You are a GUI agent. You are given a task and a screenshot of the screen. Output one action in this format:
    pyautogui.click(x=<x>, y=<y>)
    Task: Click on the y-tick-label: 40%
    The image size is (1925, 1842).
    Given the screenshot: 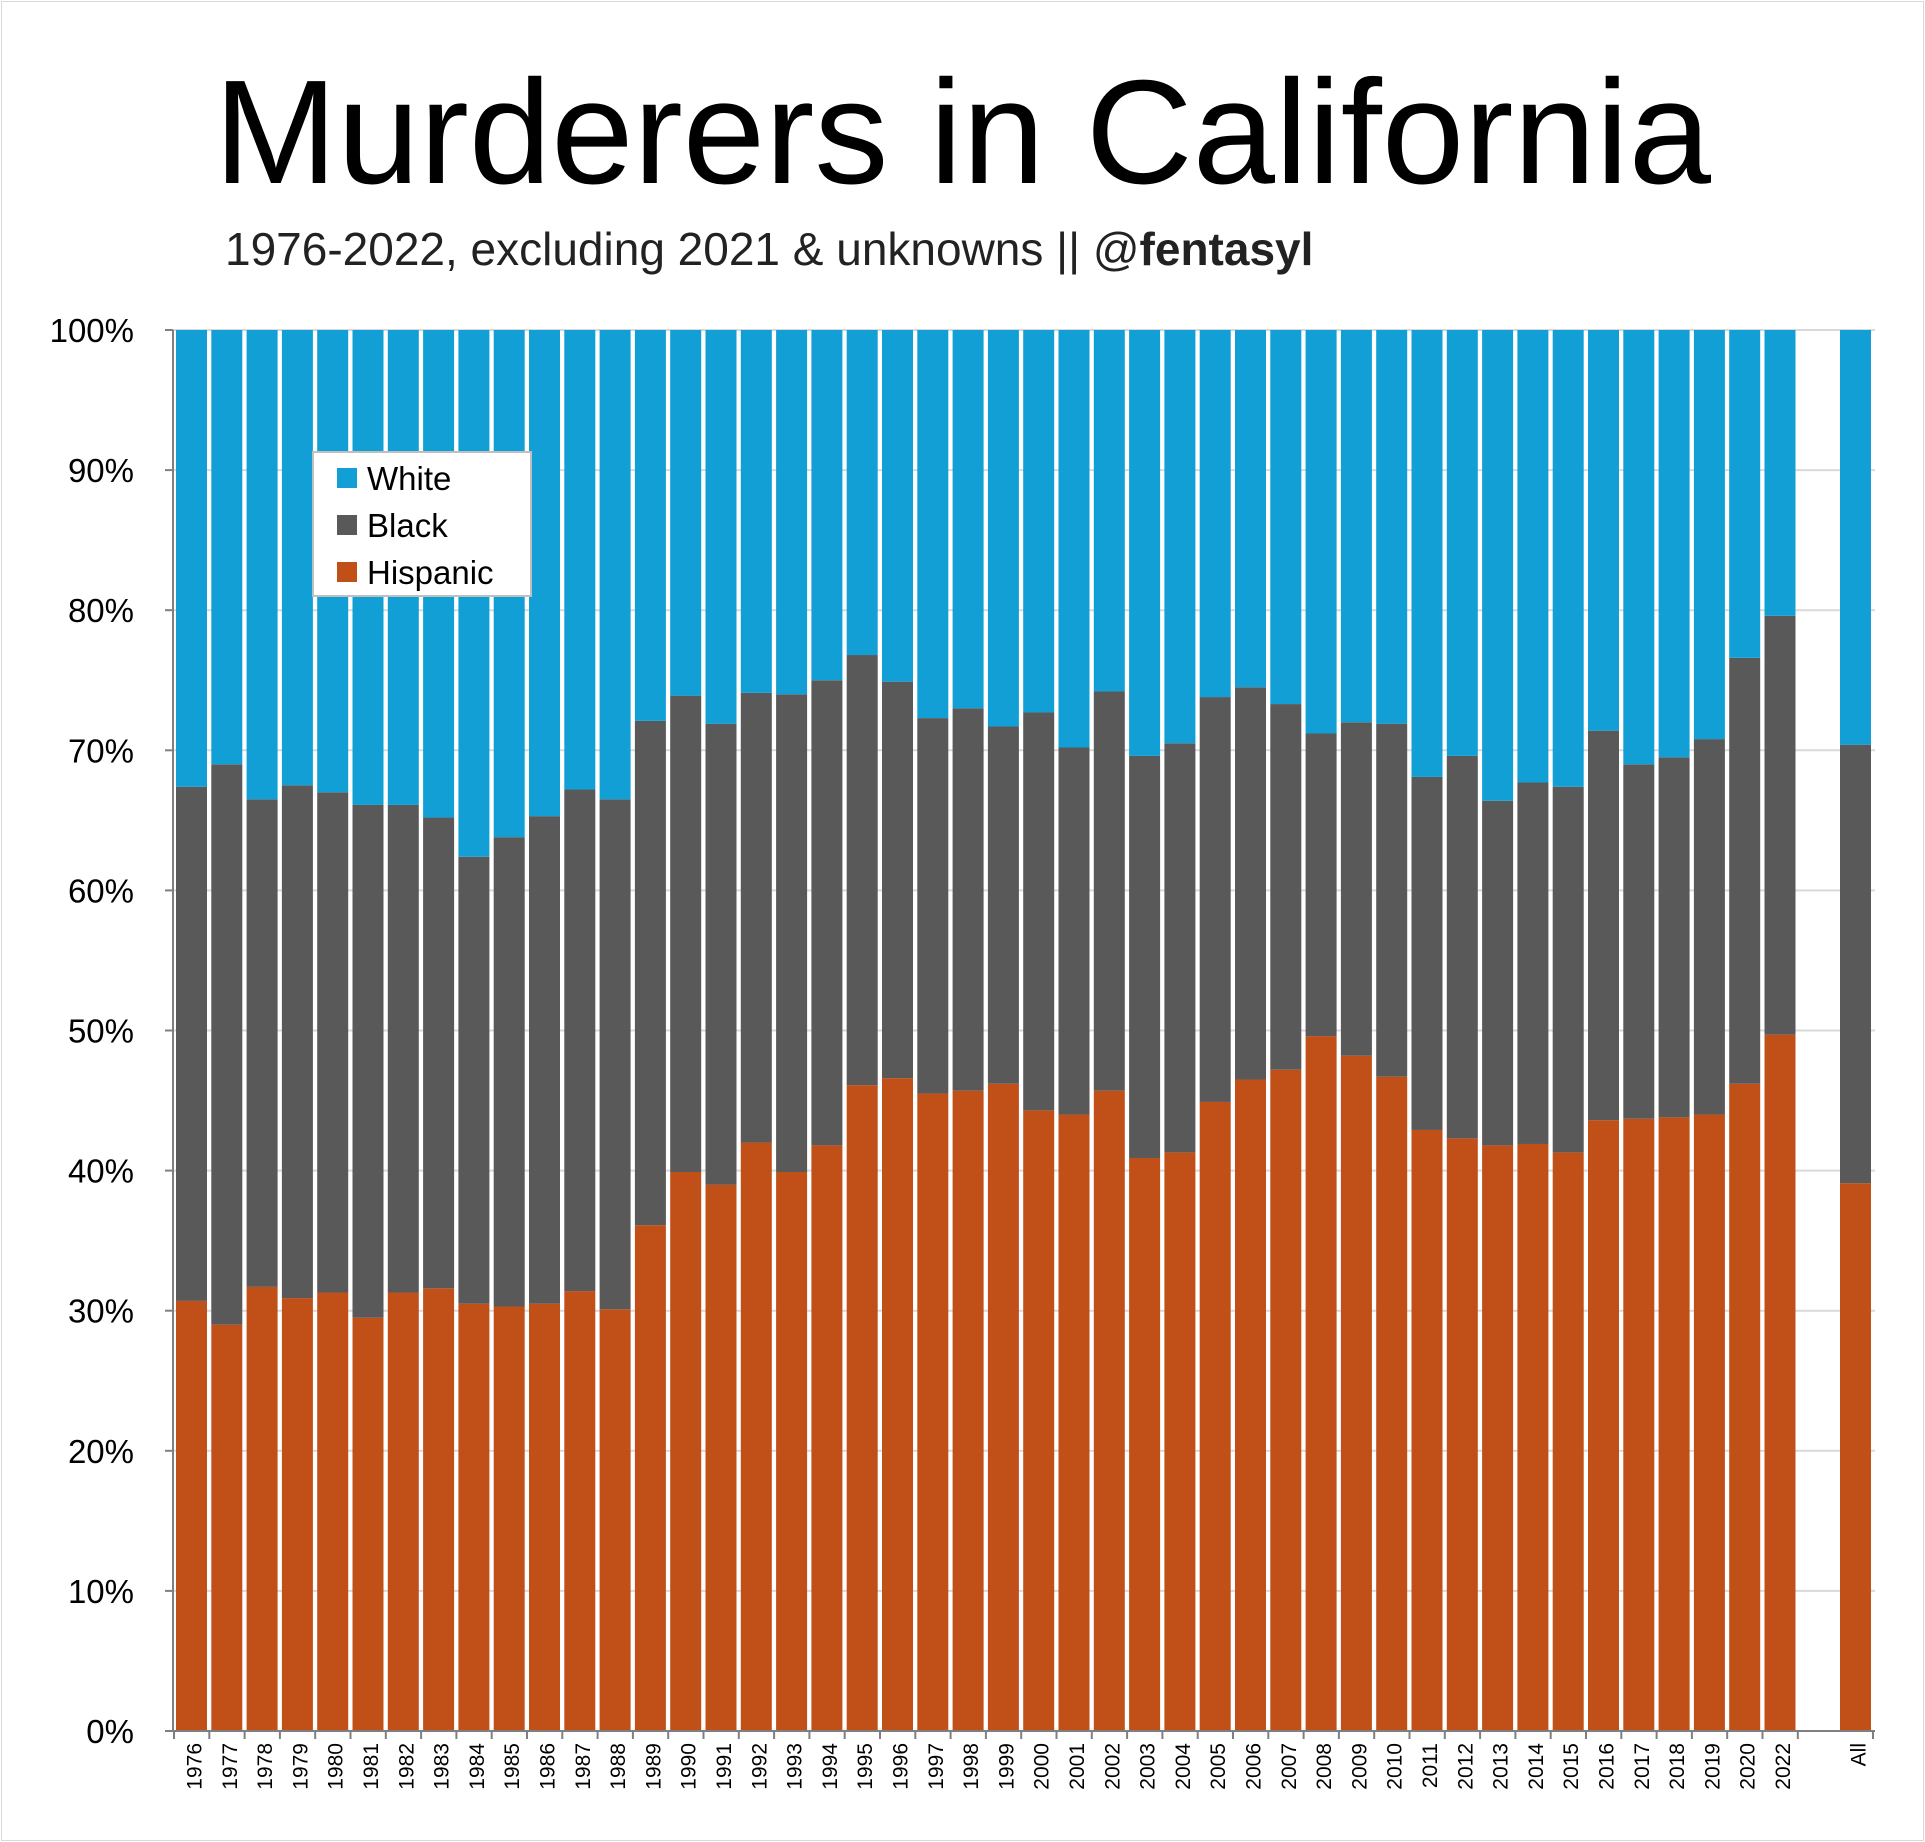 What is the action you would take?
    pyautogui.click(x=101, y=1171)
    